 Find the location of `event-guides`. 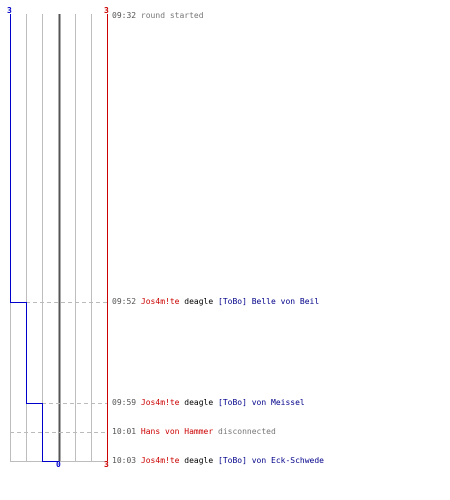

event-guides is located at coordinates (58, 367).